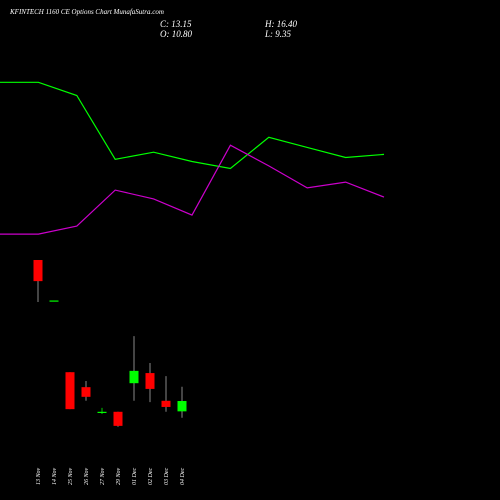  What do you see at coordinates (39, 476) in the screenshot?
I see `x-tick-label: 13 Nov` at bounding box center [39, 476].